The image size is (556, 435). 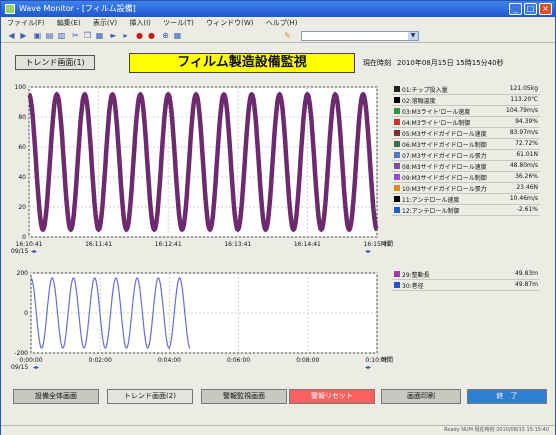 I want to click on zoom-icon: ⊕, so click(x=165, y=35).